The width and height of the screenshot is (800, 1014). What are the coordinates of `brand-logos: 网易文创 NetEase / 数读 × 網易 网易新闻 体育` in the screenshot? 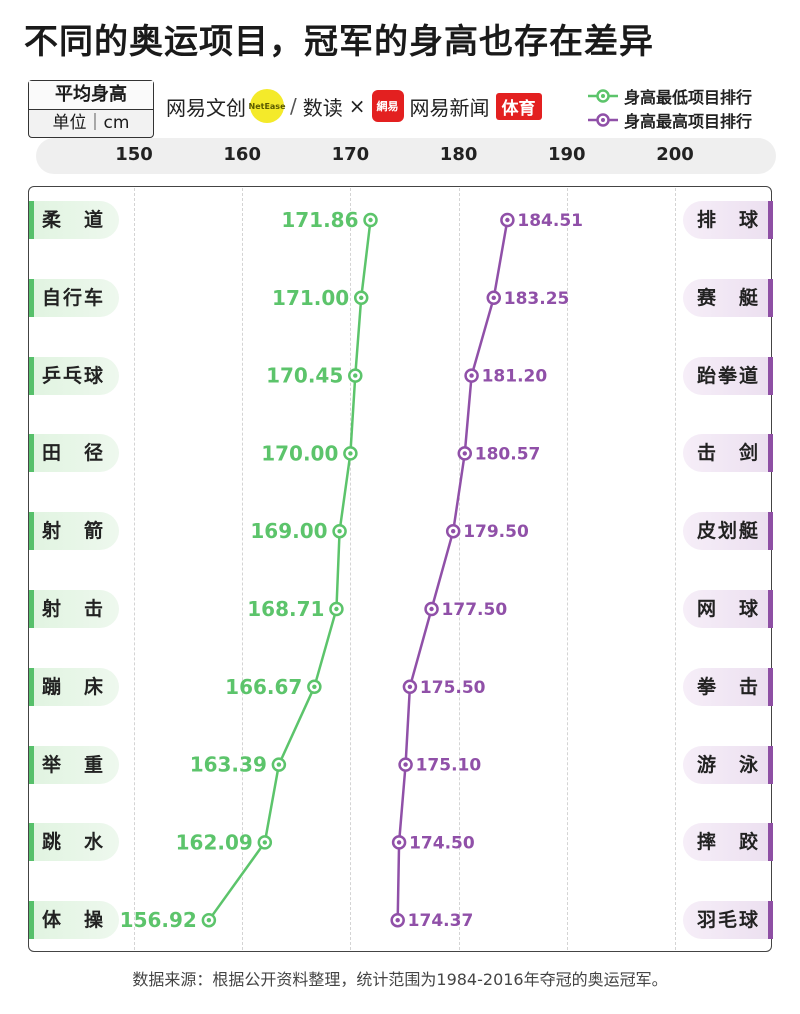 It's located at (354, 106).